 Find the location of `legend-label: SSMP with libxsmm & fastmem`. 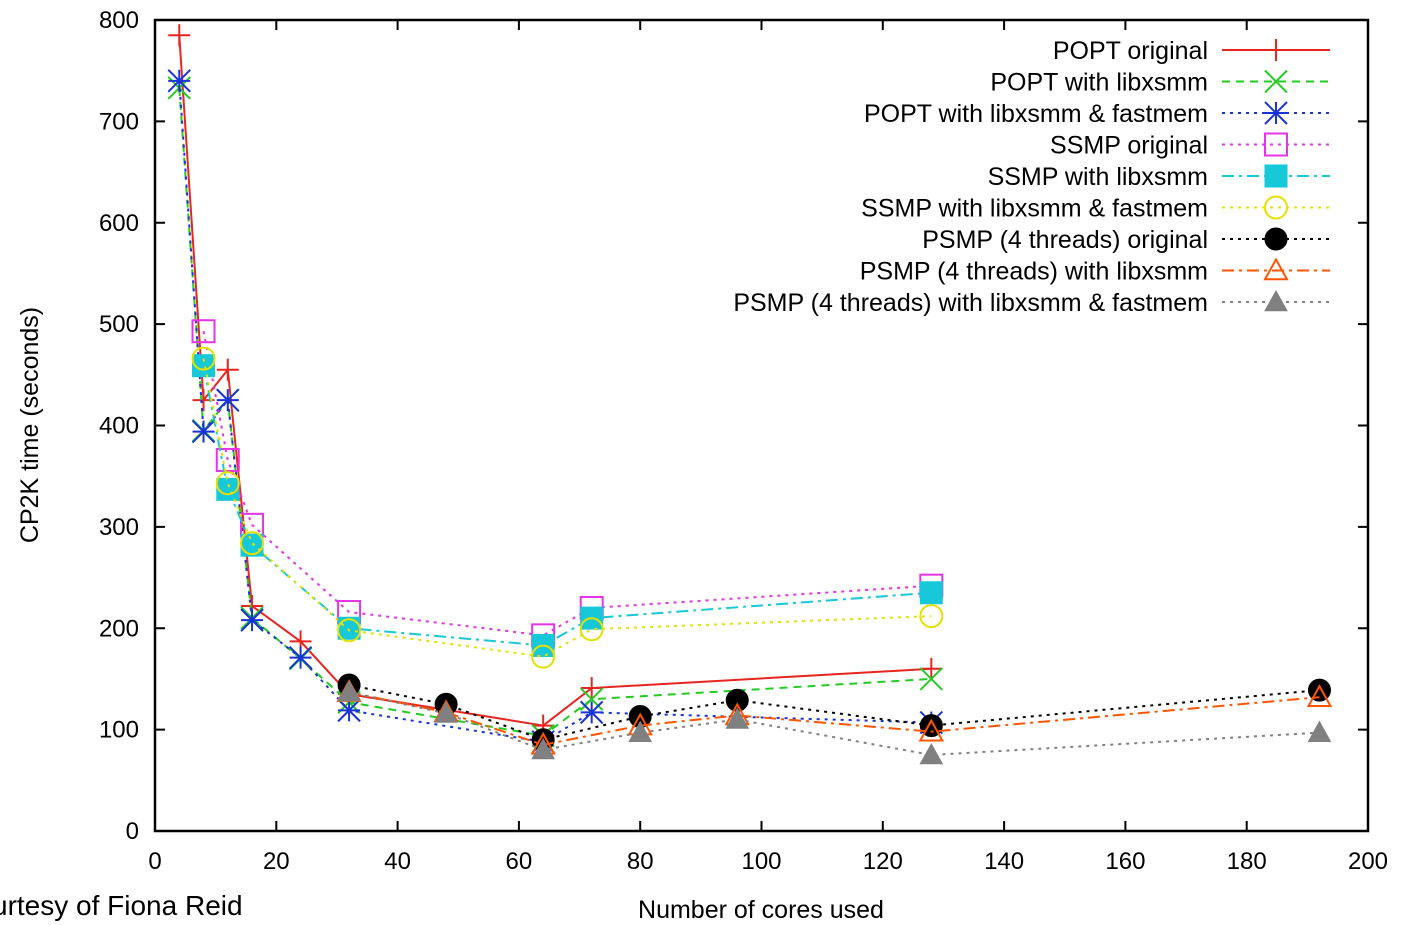

legend-label: SSMP with libxsmm & fastmem is located at coordinates (1034, 209).